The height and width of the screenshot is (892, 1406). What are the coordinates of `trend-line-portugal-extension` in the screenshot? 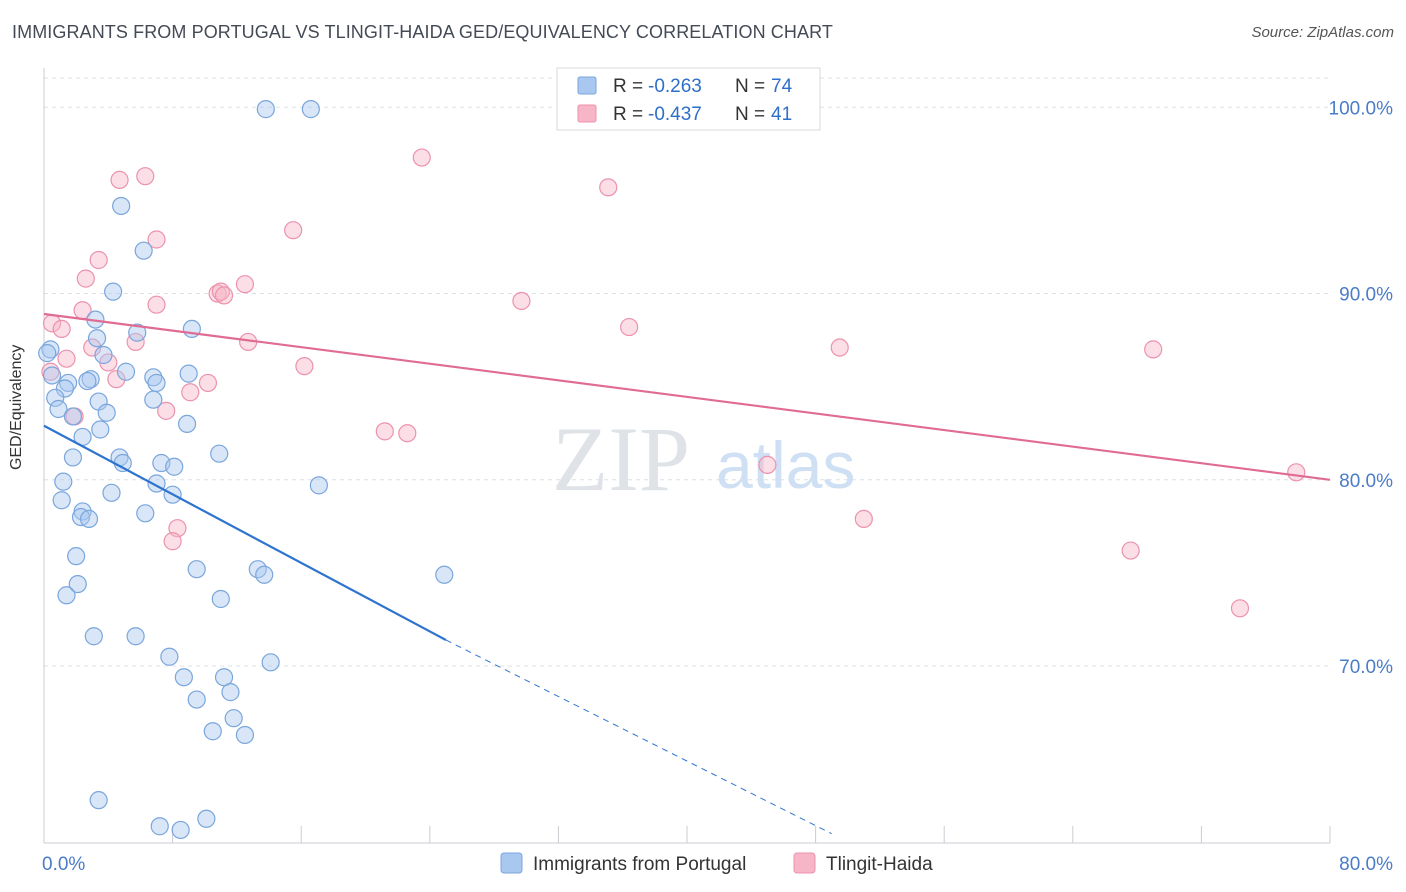 It's located at (638, 737).